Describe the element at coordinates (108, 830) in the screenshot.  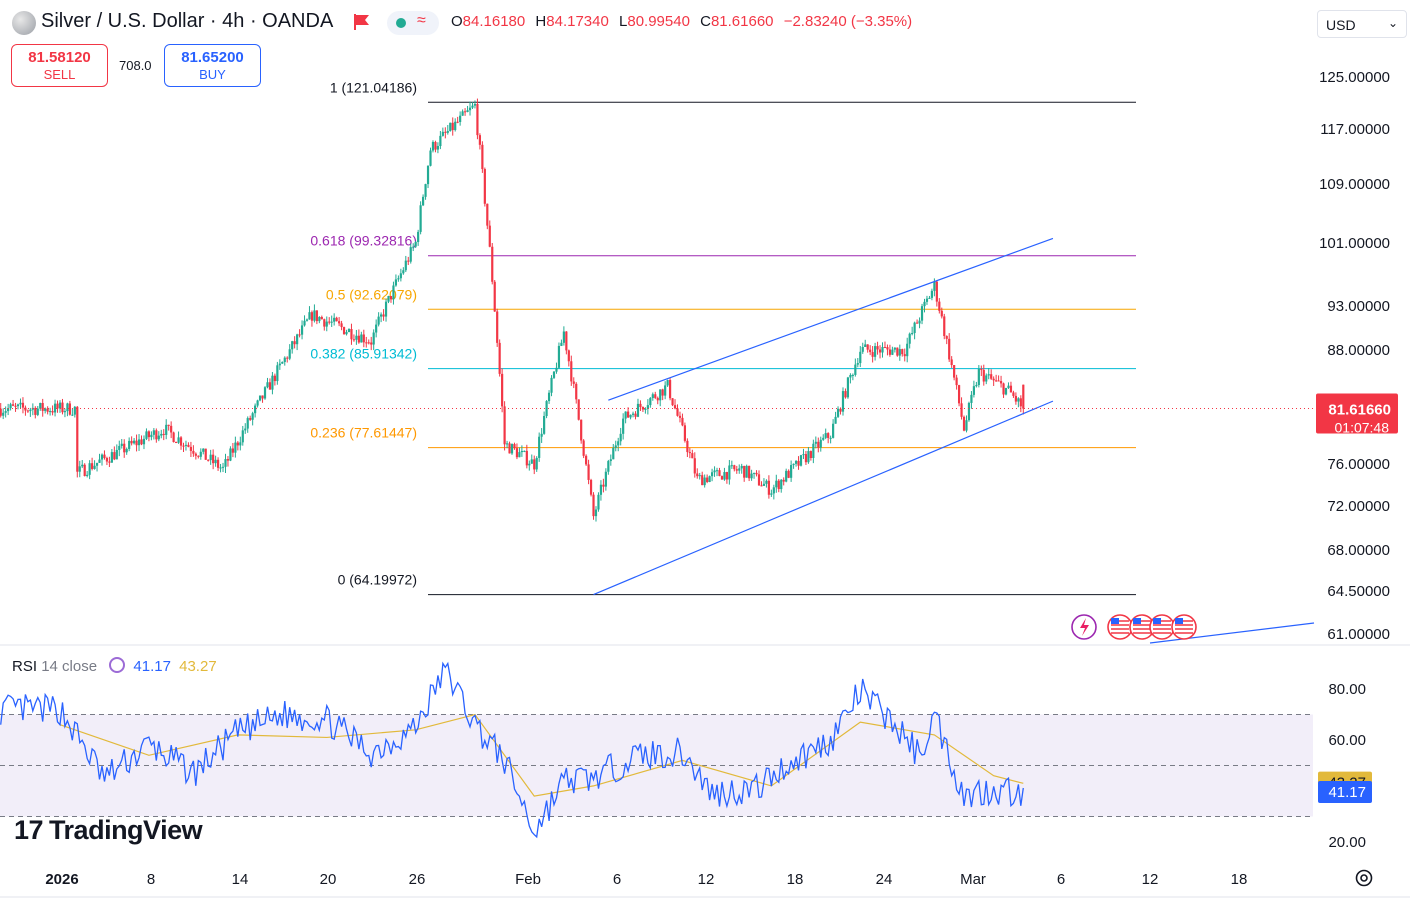
I see `tradingview-logo: 17 TradingView` at that location.